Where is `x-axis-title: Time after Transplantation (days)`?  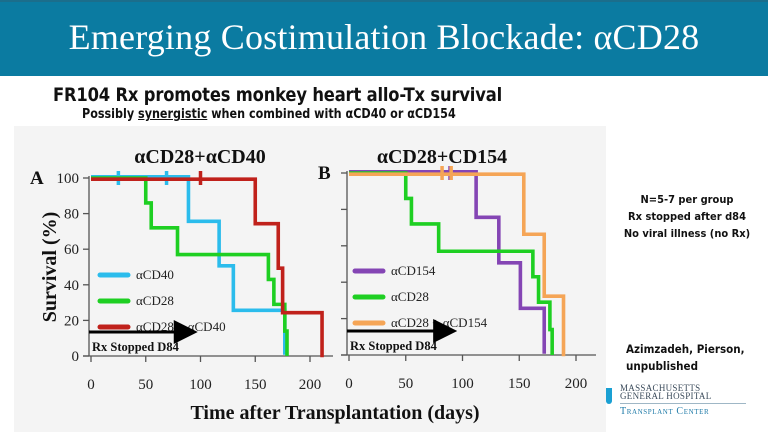 x-axis-title: Time after Transplantation (days) is located at coordinates (334, 413).